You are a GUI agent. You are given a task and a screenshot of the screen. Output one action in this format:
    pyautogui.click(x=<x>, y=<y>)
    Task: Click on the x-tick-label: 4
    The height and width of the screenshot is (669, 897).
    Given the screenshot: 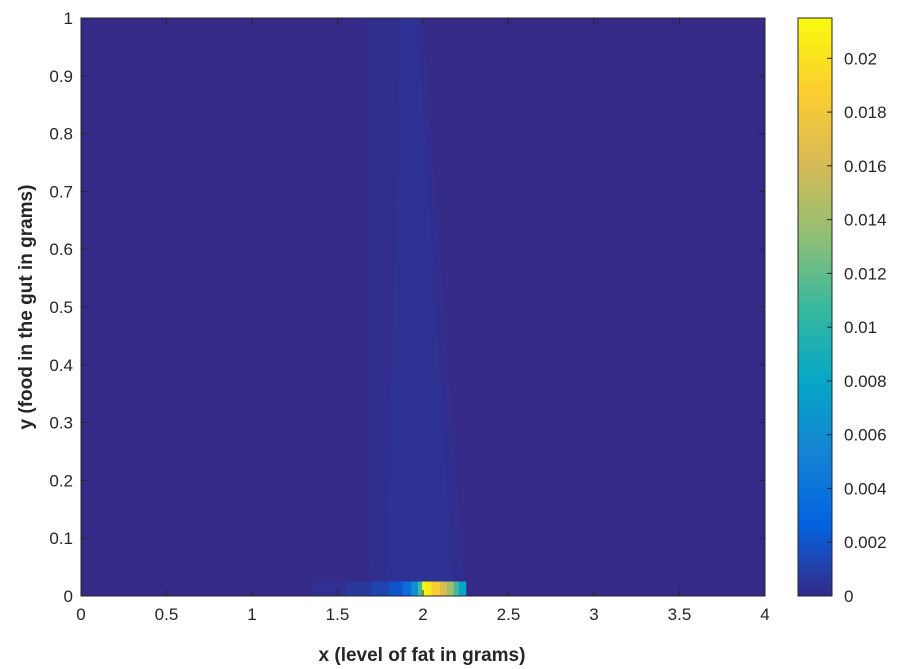 What is the action you would take?
    pyautogui.click(x=764, y=614)
    